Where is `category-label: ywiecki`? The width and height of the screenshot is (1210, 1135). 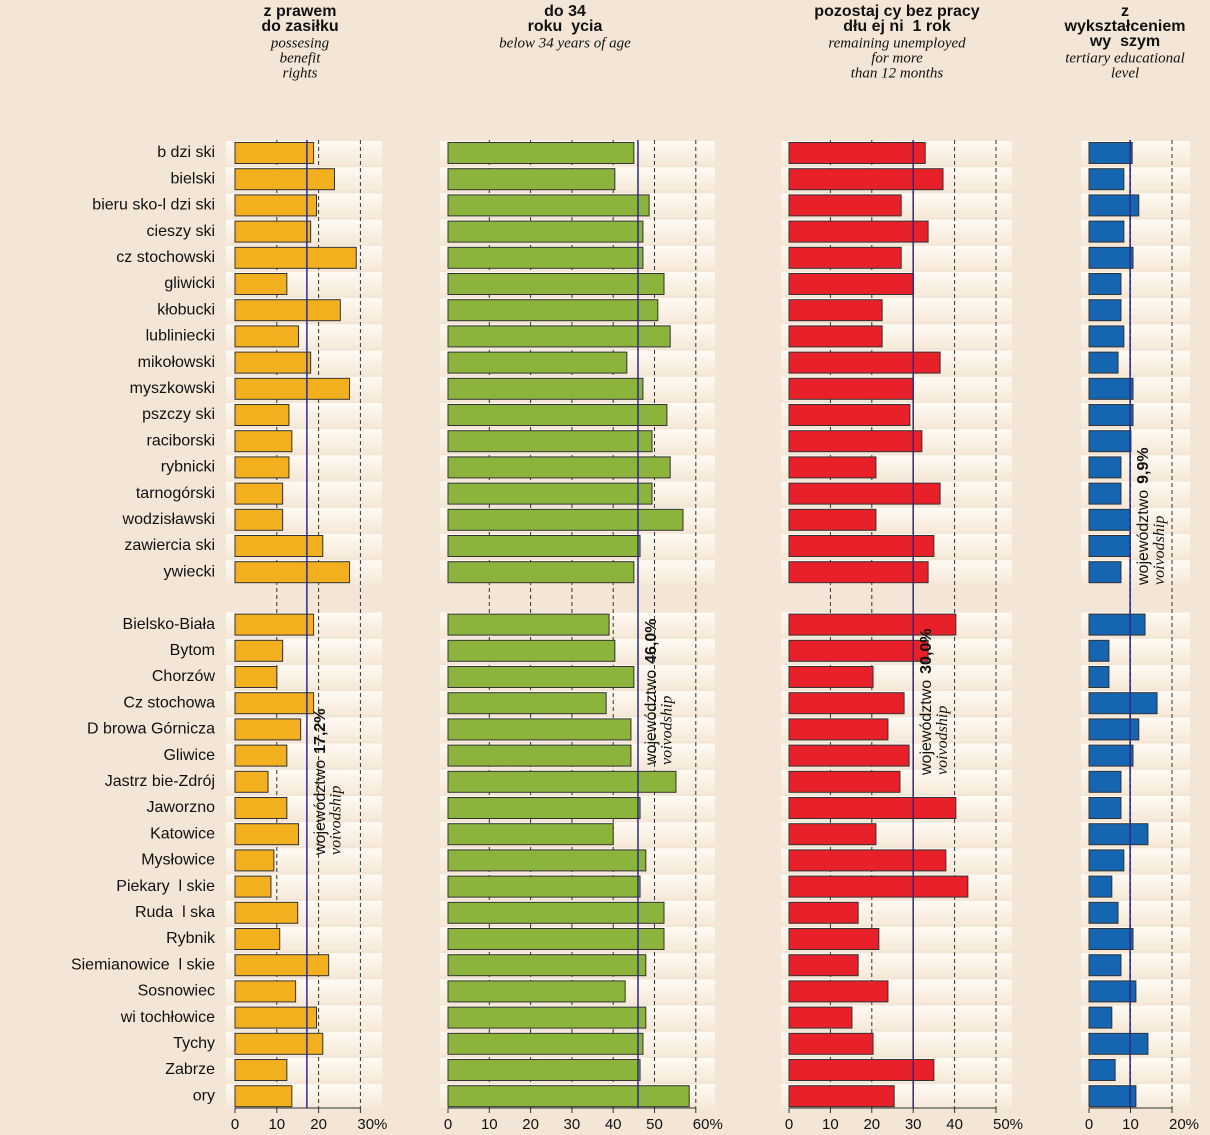 category-label: ywiecki is located at coordinates (189, 571).